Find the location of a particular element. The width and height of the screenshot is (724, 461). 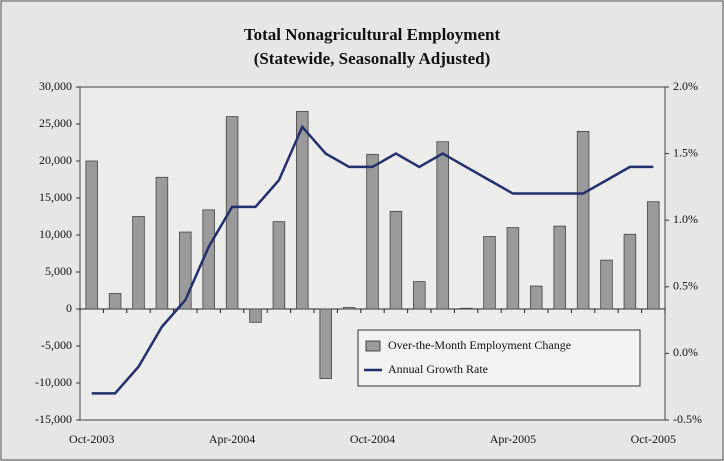

chart-subtitle: (Statewide, Seasonally Adjusted) is located at coordinates (372, 58).